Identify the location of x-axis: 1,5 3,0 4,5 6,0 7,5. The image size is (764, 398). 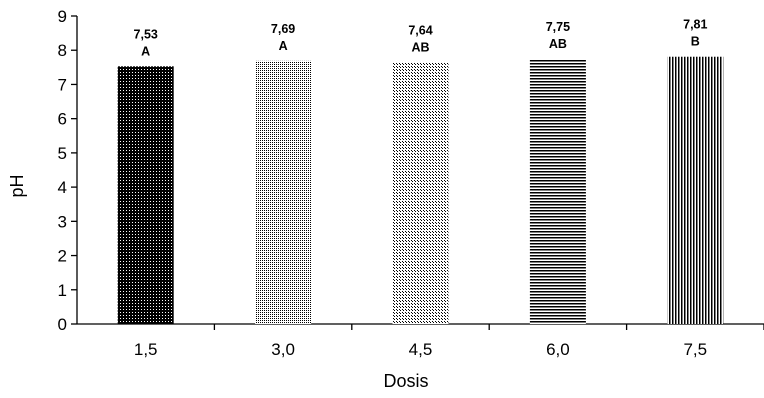
(420, 341).